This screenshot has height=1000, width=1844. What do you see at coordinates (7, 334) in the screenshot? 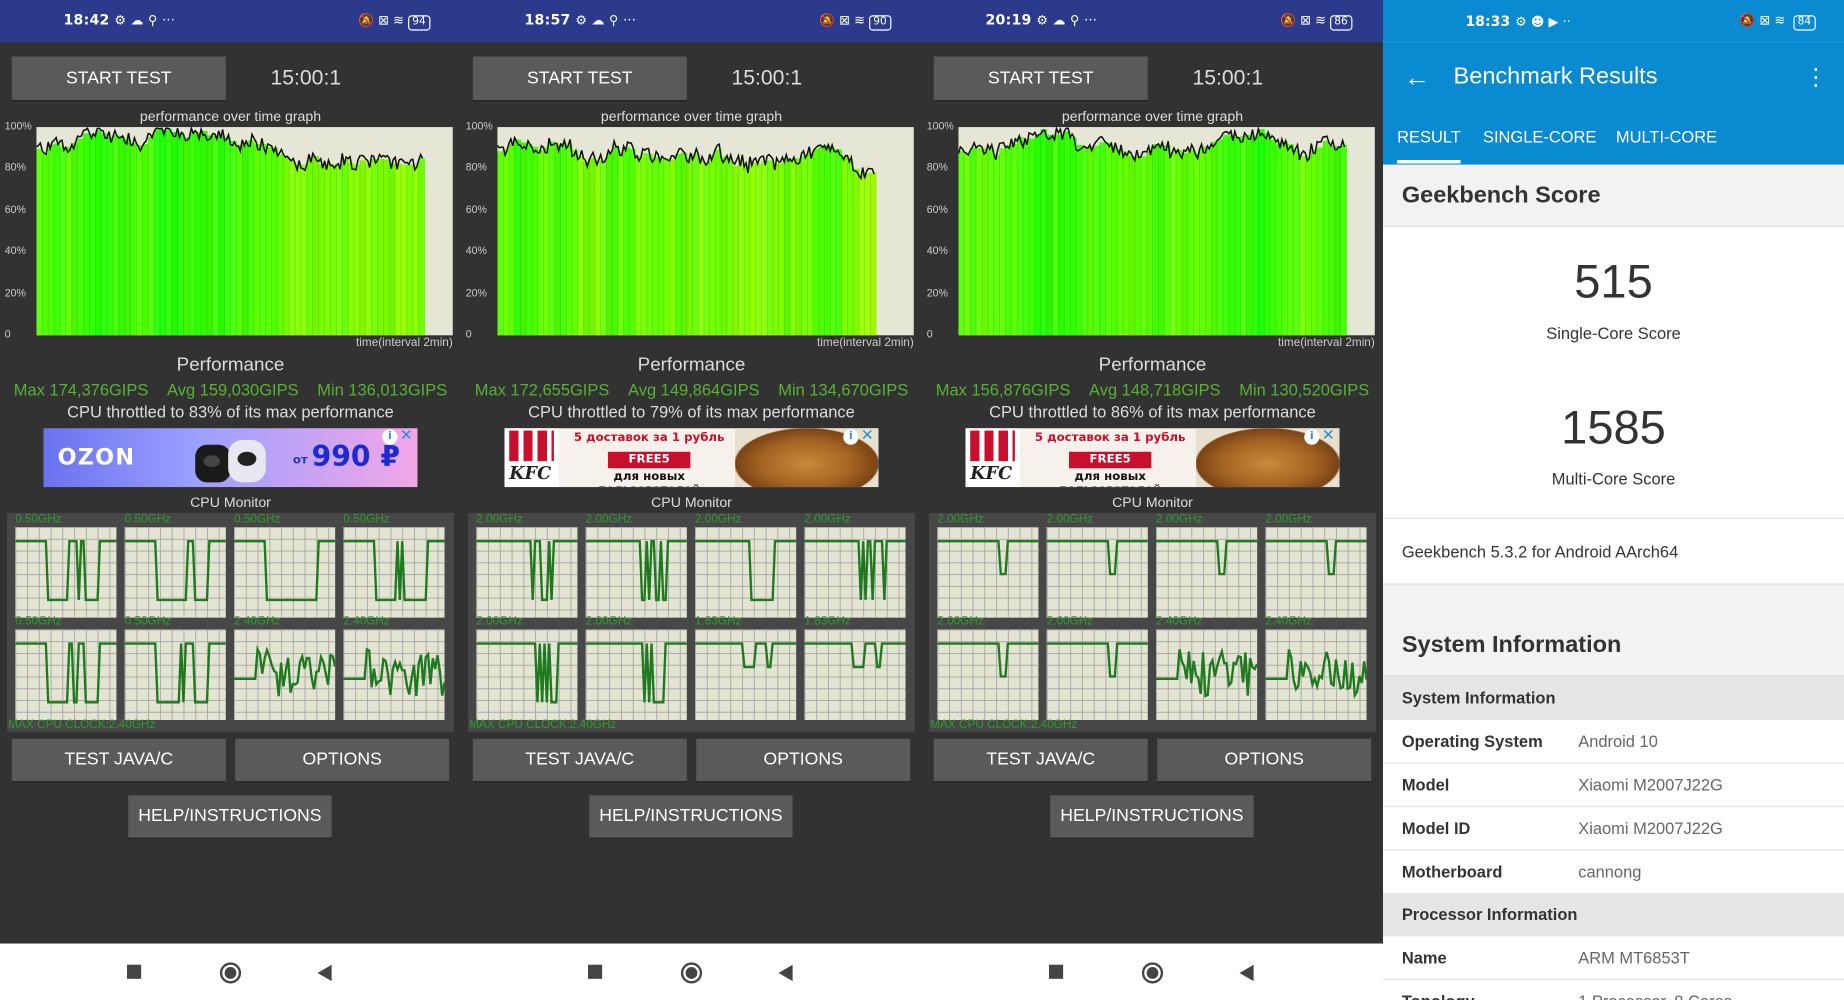
I see `graph-y-tick: 0` at bounding box center [7, 334].